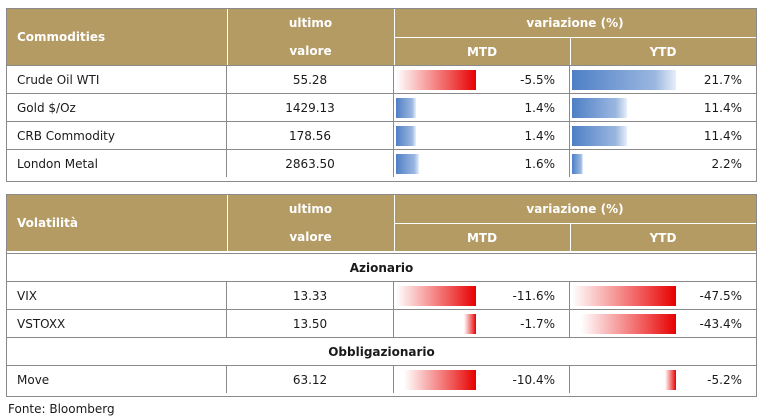  Describe the element at coordinates (310, 323) in the screenshot. I see `row-last-value: 13.50` at that location.